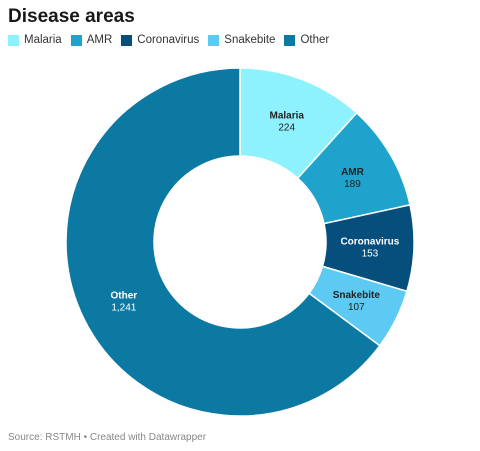 The image size is (480, 451). What do you see at coordinates (356, 307) in the screenshot?
I see `slice-value: 107` at bounding box center [356, 307].